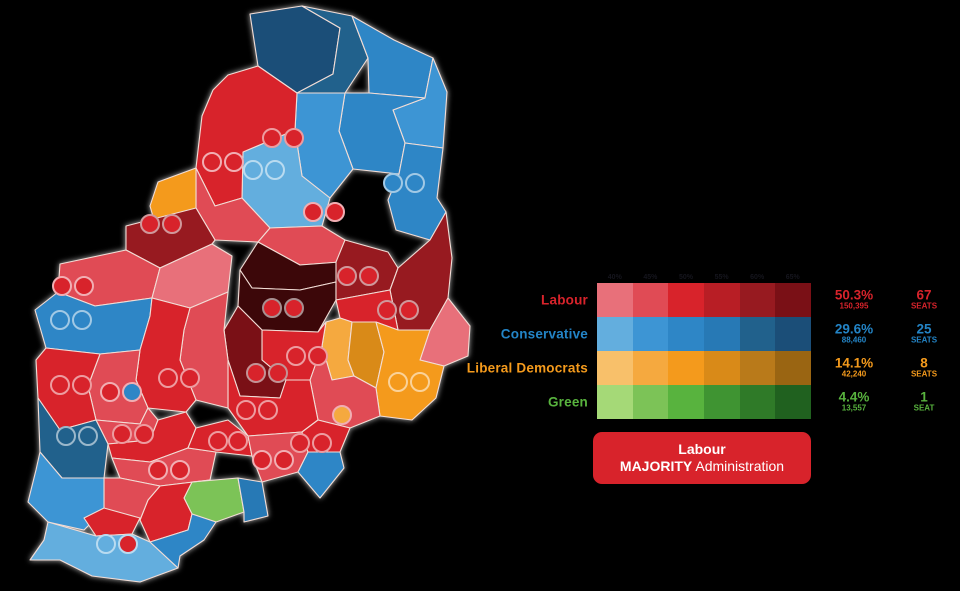 The image size is (960, 591). Describe the element at coordinates (854, 333) in the screenshot. I see `vote-share-stat: 29.6% 88,460` at that location.